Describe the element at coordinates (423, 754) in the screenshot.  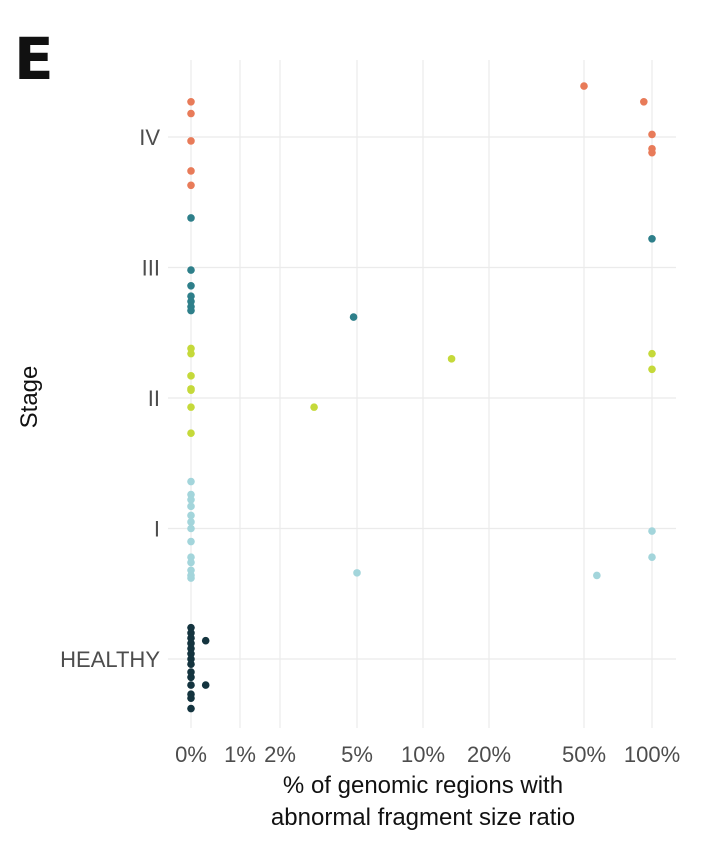
I see `x-tick-label: 10%` at that location.